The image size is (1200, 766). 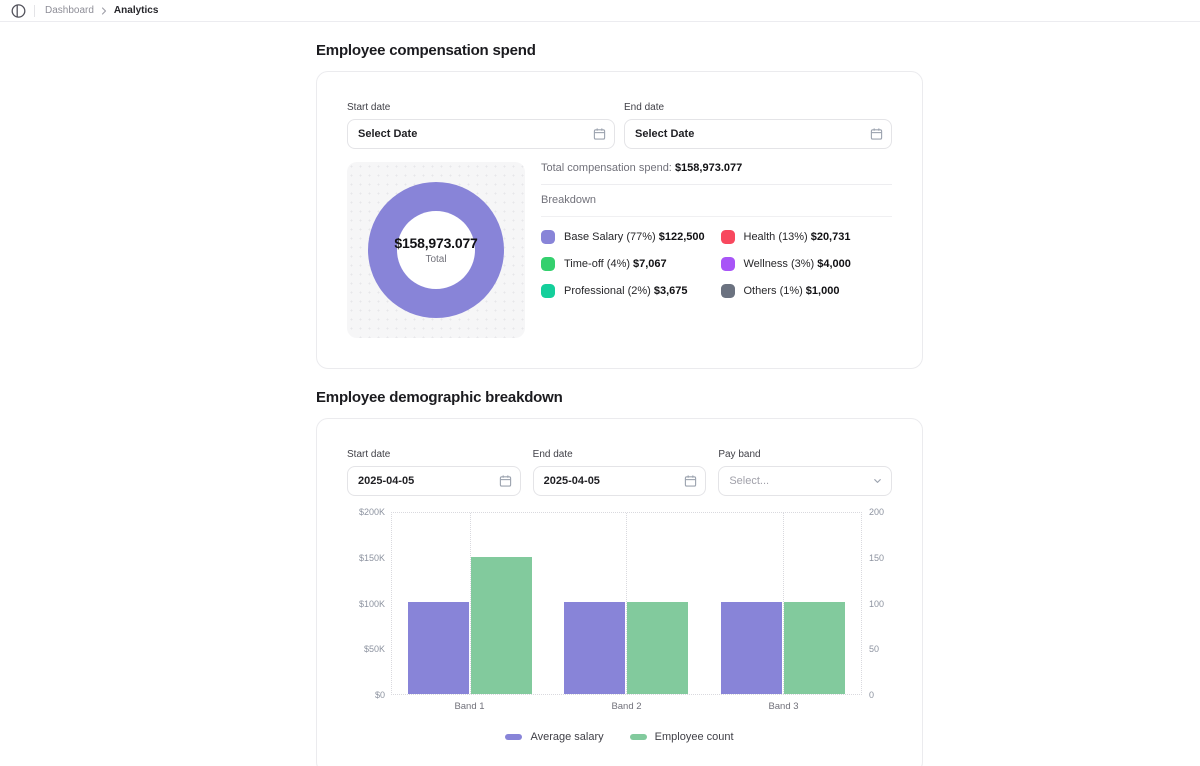 I want to click on demo-end-date-input, so click(x=619, y=481).